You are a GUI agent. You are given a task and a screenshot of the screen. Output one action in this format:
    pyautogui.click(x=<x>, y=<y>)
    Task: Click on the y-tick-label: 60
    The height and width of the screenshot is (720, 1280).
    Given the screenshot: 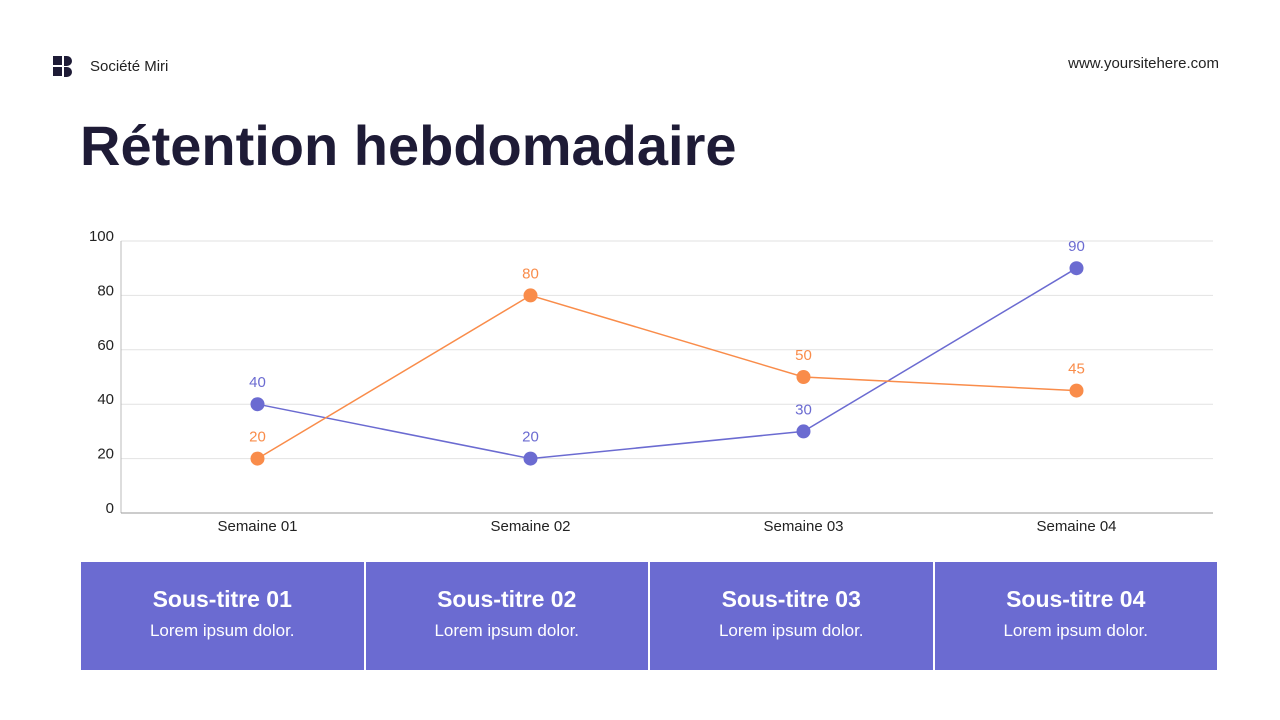 What is the action you would take?
    pyautogui.click(x=105, y=345)
    